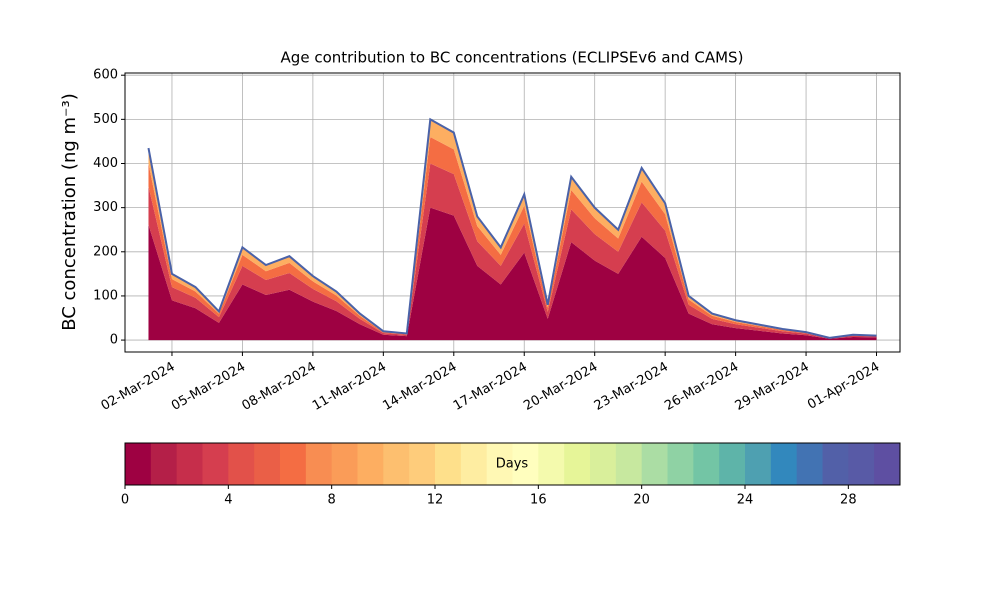  I want to click on colorbar-tick-label: 28, so click(848, 500).